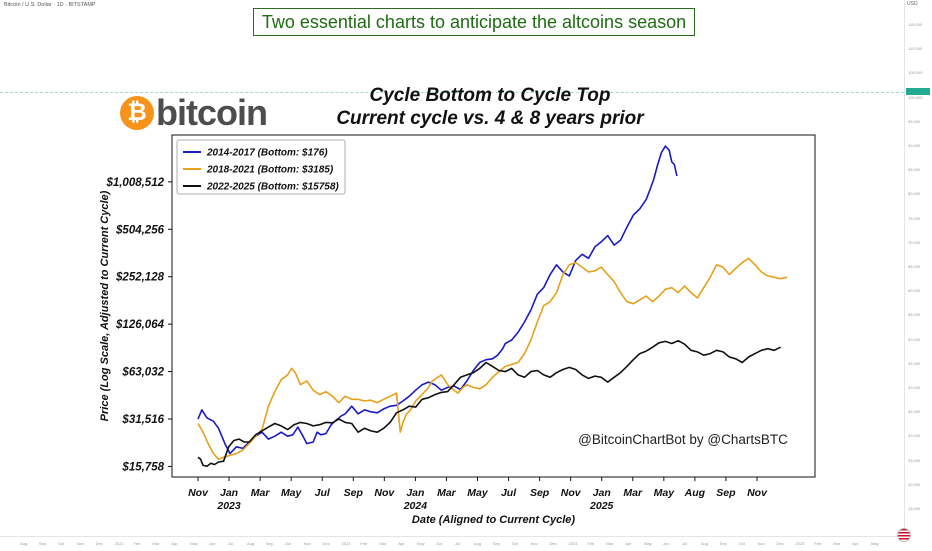 This screenshot has height=551, width=932. What do you see at coordinates (137, 113) in the screenshot?
I see `bitcoin-coin-icon: ₿` at bounding box center [137, 113].